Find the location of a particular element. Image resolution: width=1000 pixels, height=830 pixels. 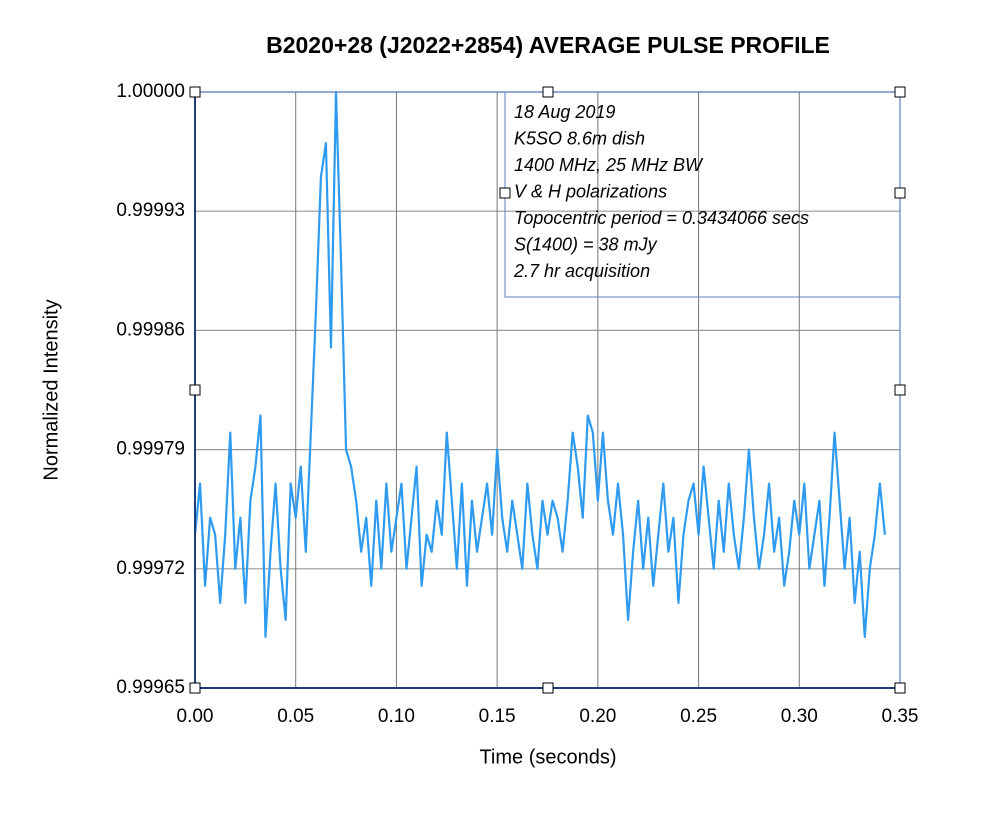

annotation-line: Topocentric period = 0.3434066 secs is located at coordinates (661, 218).